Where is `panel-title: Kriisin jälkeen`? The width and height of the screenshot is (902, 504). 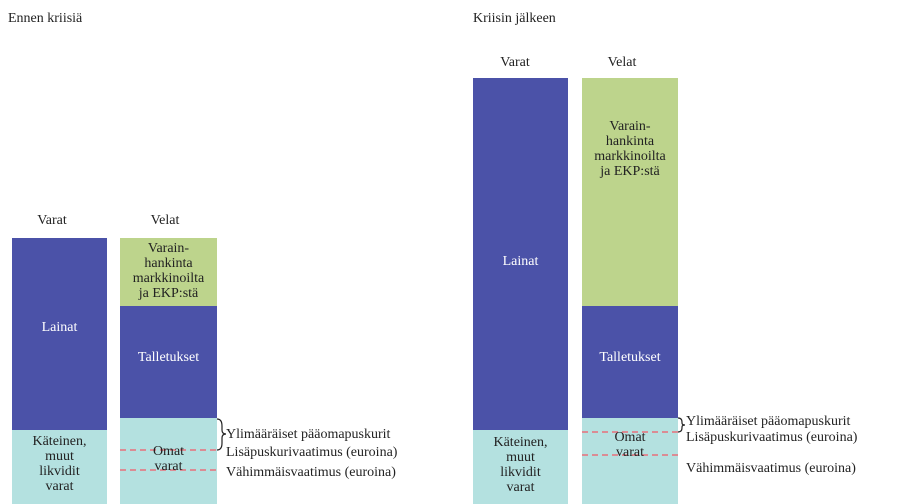 panel-title: Kriisin jälkeen is located at coordinates (514, 18).